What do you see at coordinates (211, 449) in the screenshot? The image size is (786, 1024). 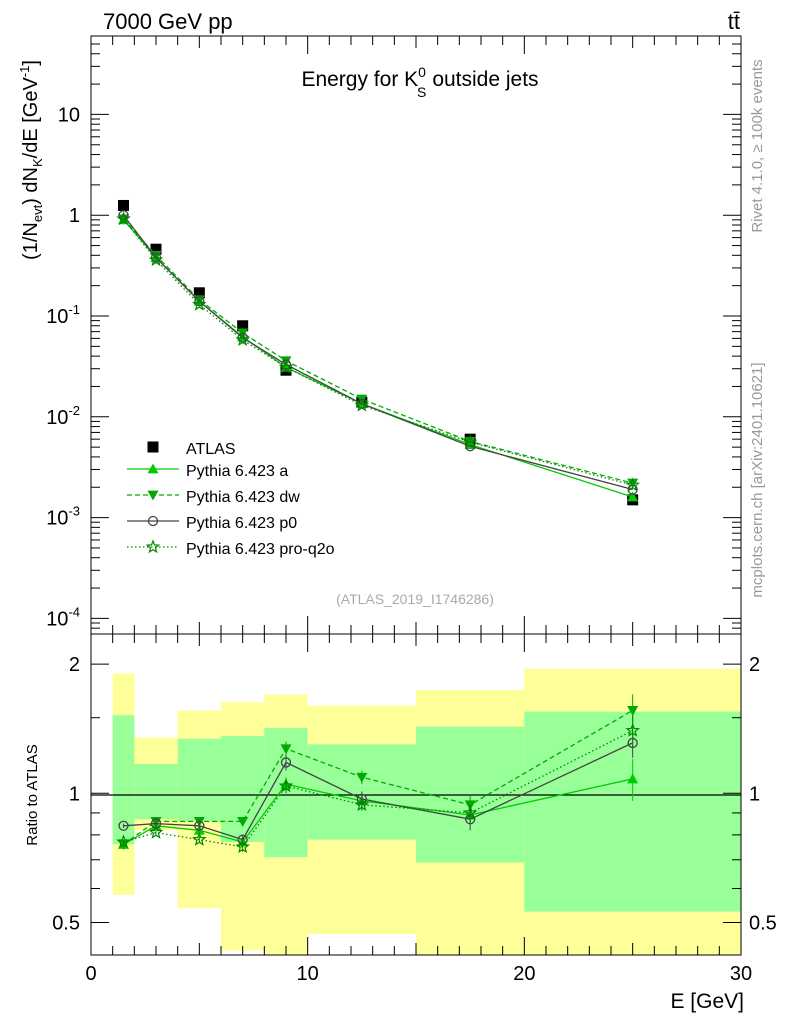 I see `legend-label-atlas: ATLAS` at bounding box center [211, 449].